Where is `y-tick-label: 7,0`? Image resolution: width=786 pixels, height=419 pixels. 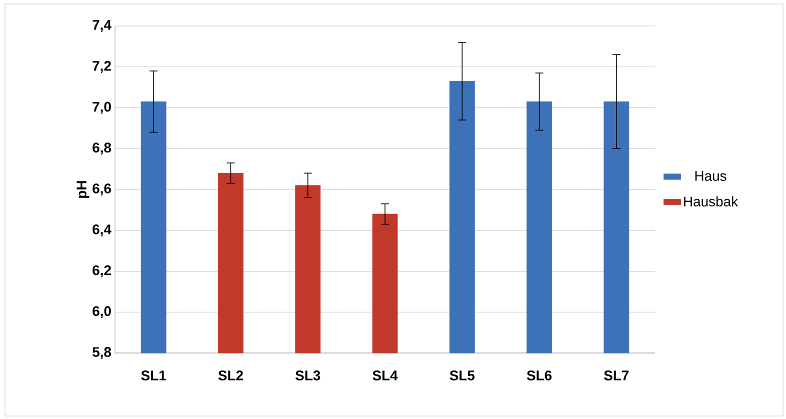
y-tick-label: 7,0 is located at coordinates (101, 108).